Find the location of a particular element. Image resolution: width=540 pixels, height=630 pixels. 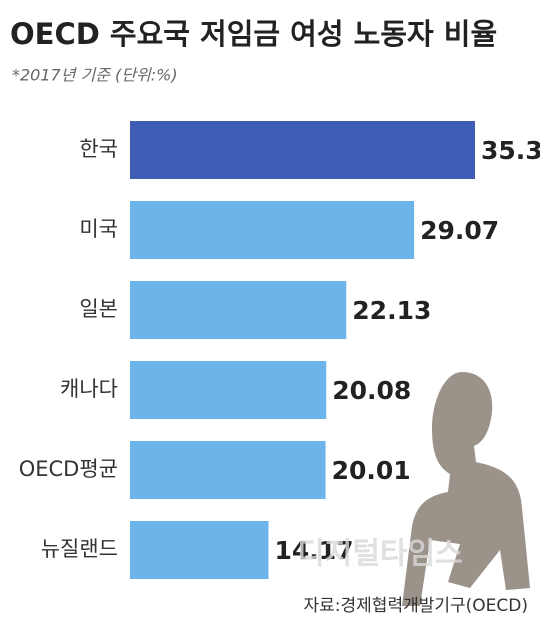

category-label: OECD평균 is located at coordinates (68, 469).